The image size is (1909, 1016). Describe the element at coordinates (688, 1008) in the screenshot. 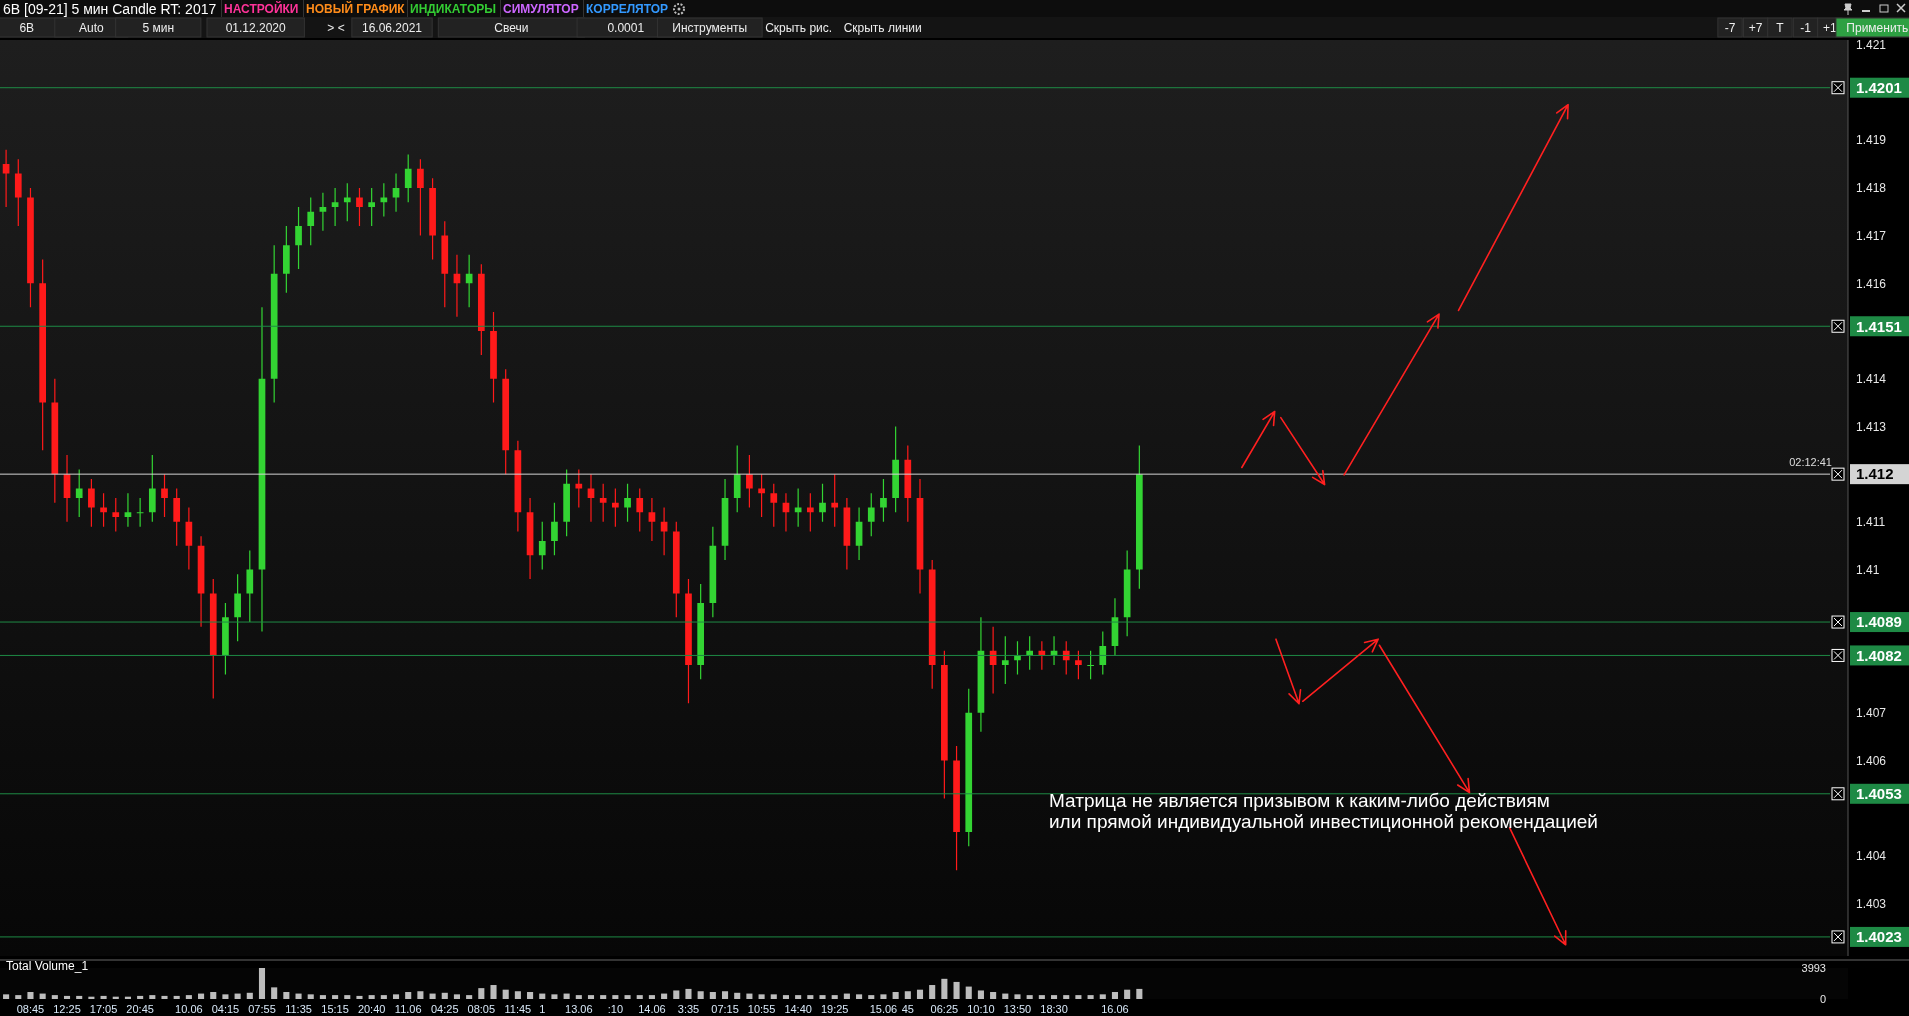

I see `x-tick-label: 3:35` at that location.